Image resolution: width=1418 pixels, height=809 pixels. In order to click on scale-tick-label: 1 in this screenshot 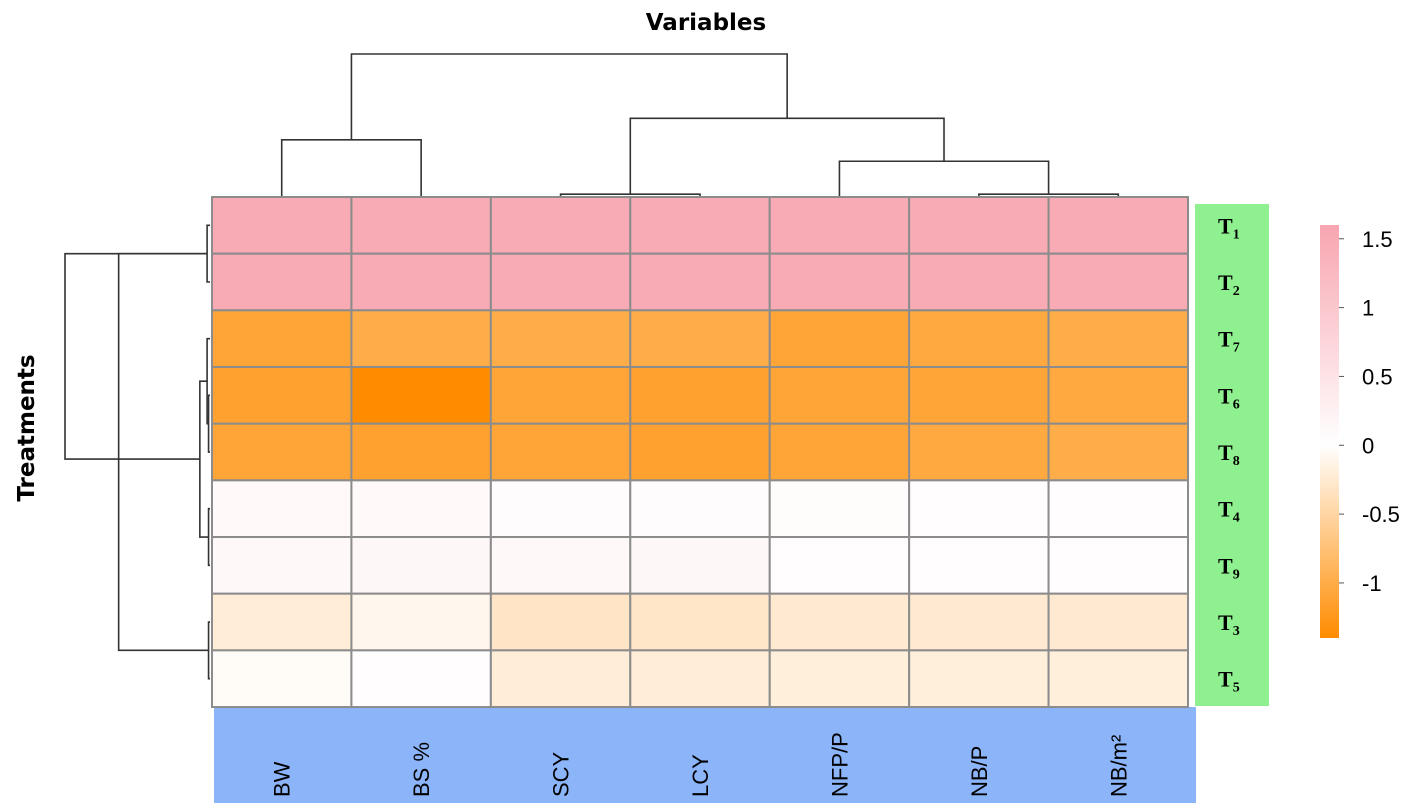, I will do `click(1368, 308)`.